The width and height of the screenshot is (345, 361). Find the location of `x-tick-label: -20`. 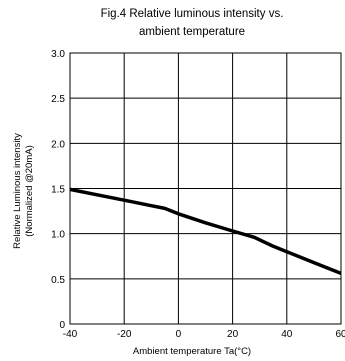

x-tick-label: -20 is located at coordinates (124, 334).